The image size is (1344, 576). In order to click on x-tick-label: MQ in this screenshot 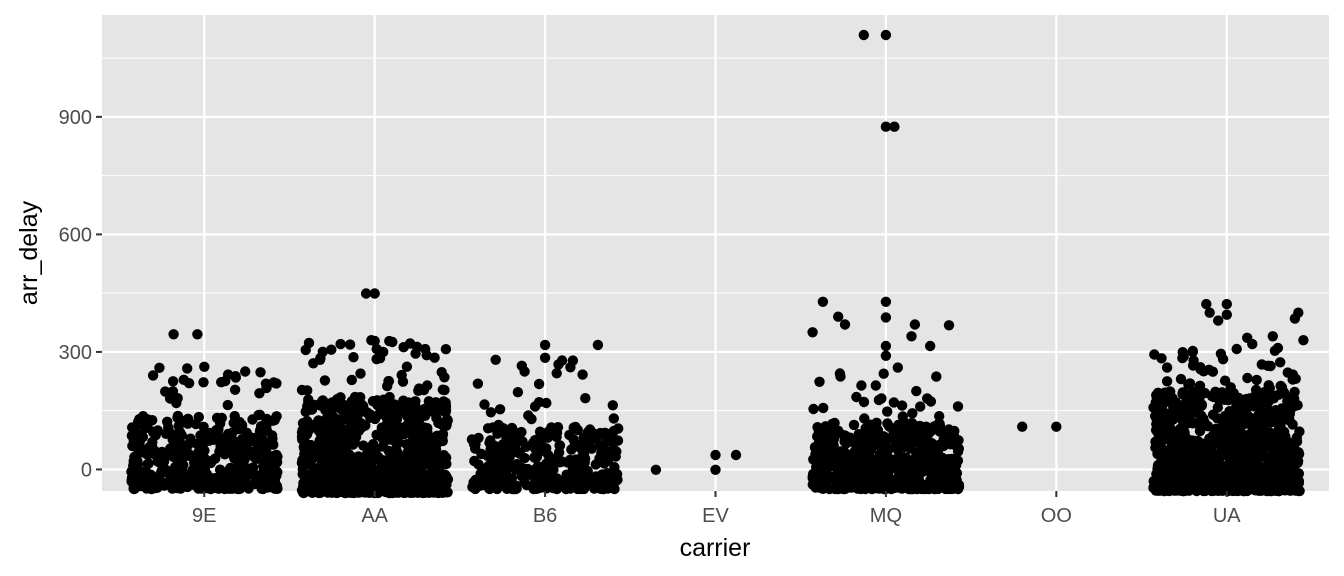, I will do `click(886, 516)`.